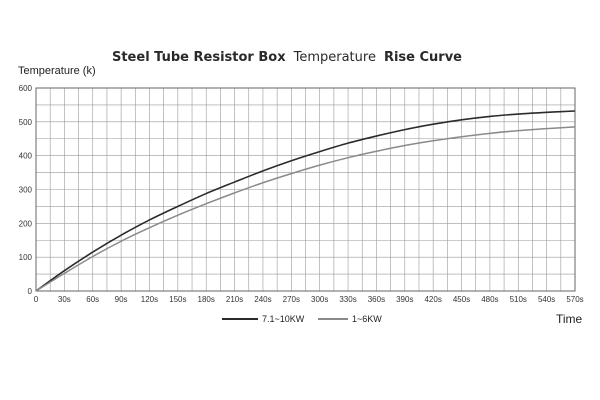  What do you see at coordinates (121, 299) in the screenshot?
I see `x-tick-label: 90s` at bounding box center [121, 299].